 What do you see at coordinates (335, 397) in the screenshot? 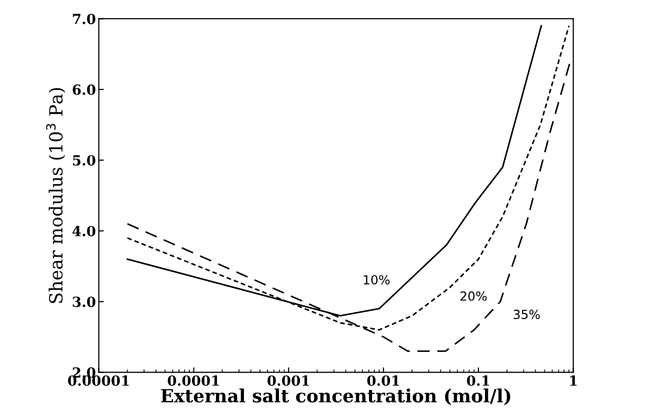
I see `x-axis-title: External salt concentration (mol/l)` at bounding box center [335, 397].